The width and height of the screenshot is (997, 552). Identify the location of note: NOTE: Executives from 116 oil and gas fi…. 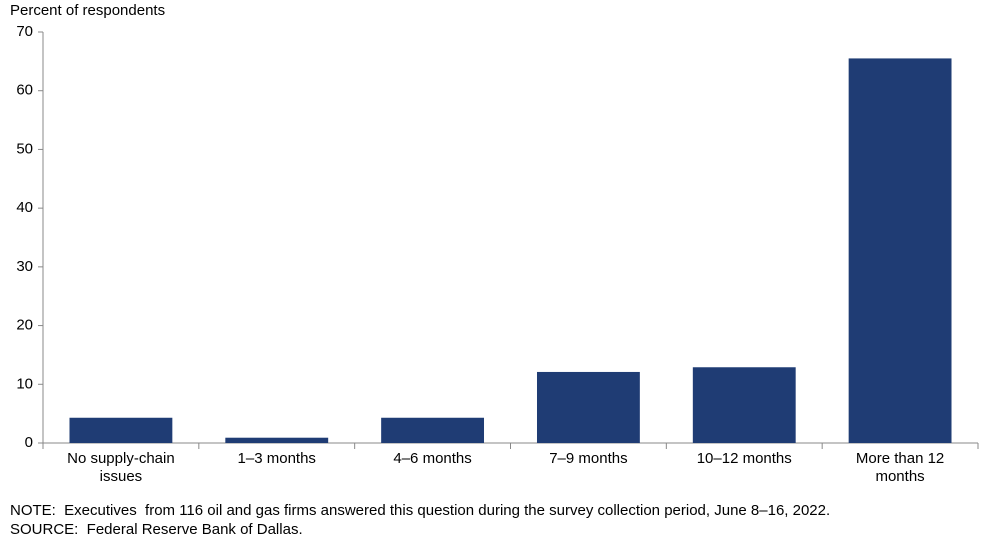
(420, 510).